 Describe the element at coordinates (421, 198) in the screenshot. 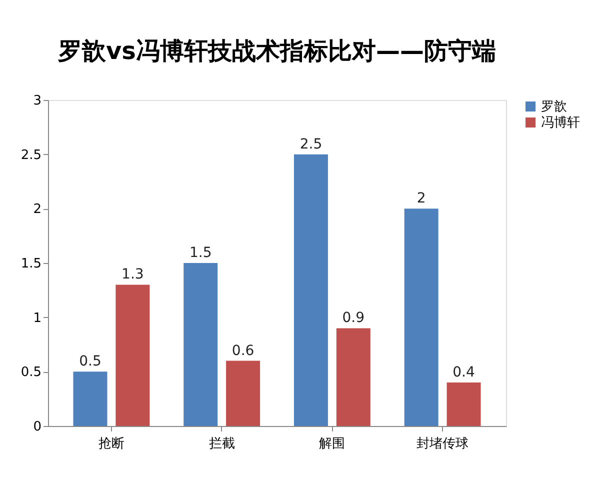

I see `data-label: 2` at that location.